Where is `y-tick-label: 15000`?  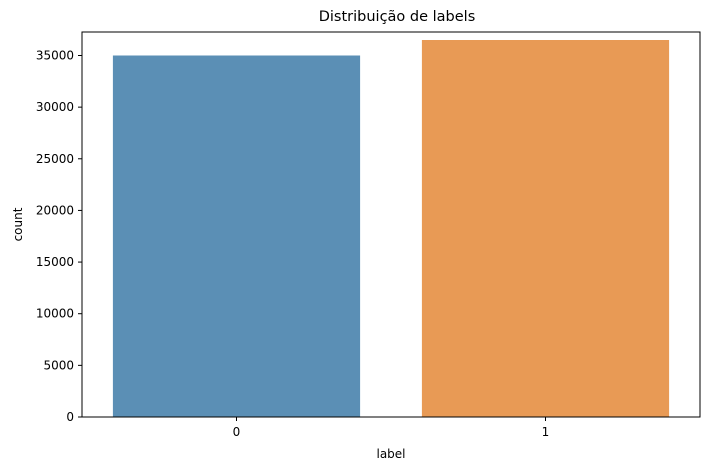 y-tick-label: 15000 is located at coordinates (55, 262).